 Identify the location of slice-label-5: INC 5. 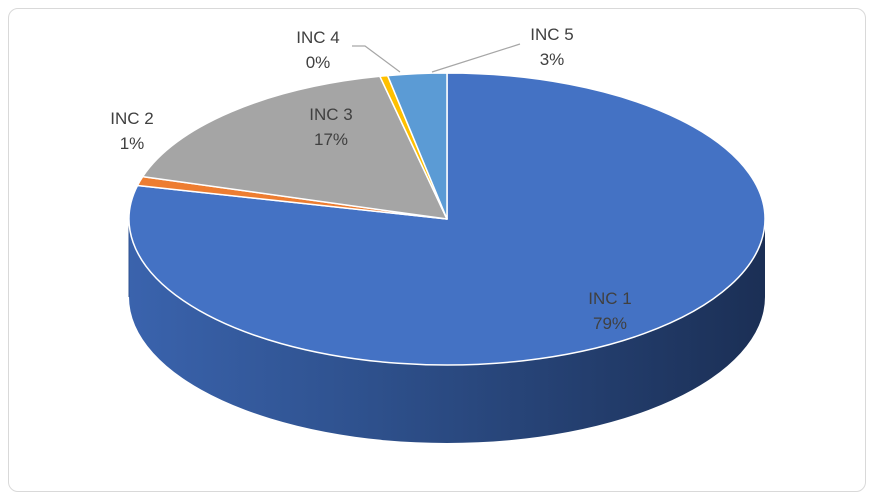
(551, 34).